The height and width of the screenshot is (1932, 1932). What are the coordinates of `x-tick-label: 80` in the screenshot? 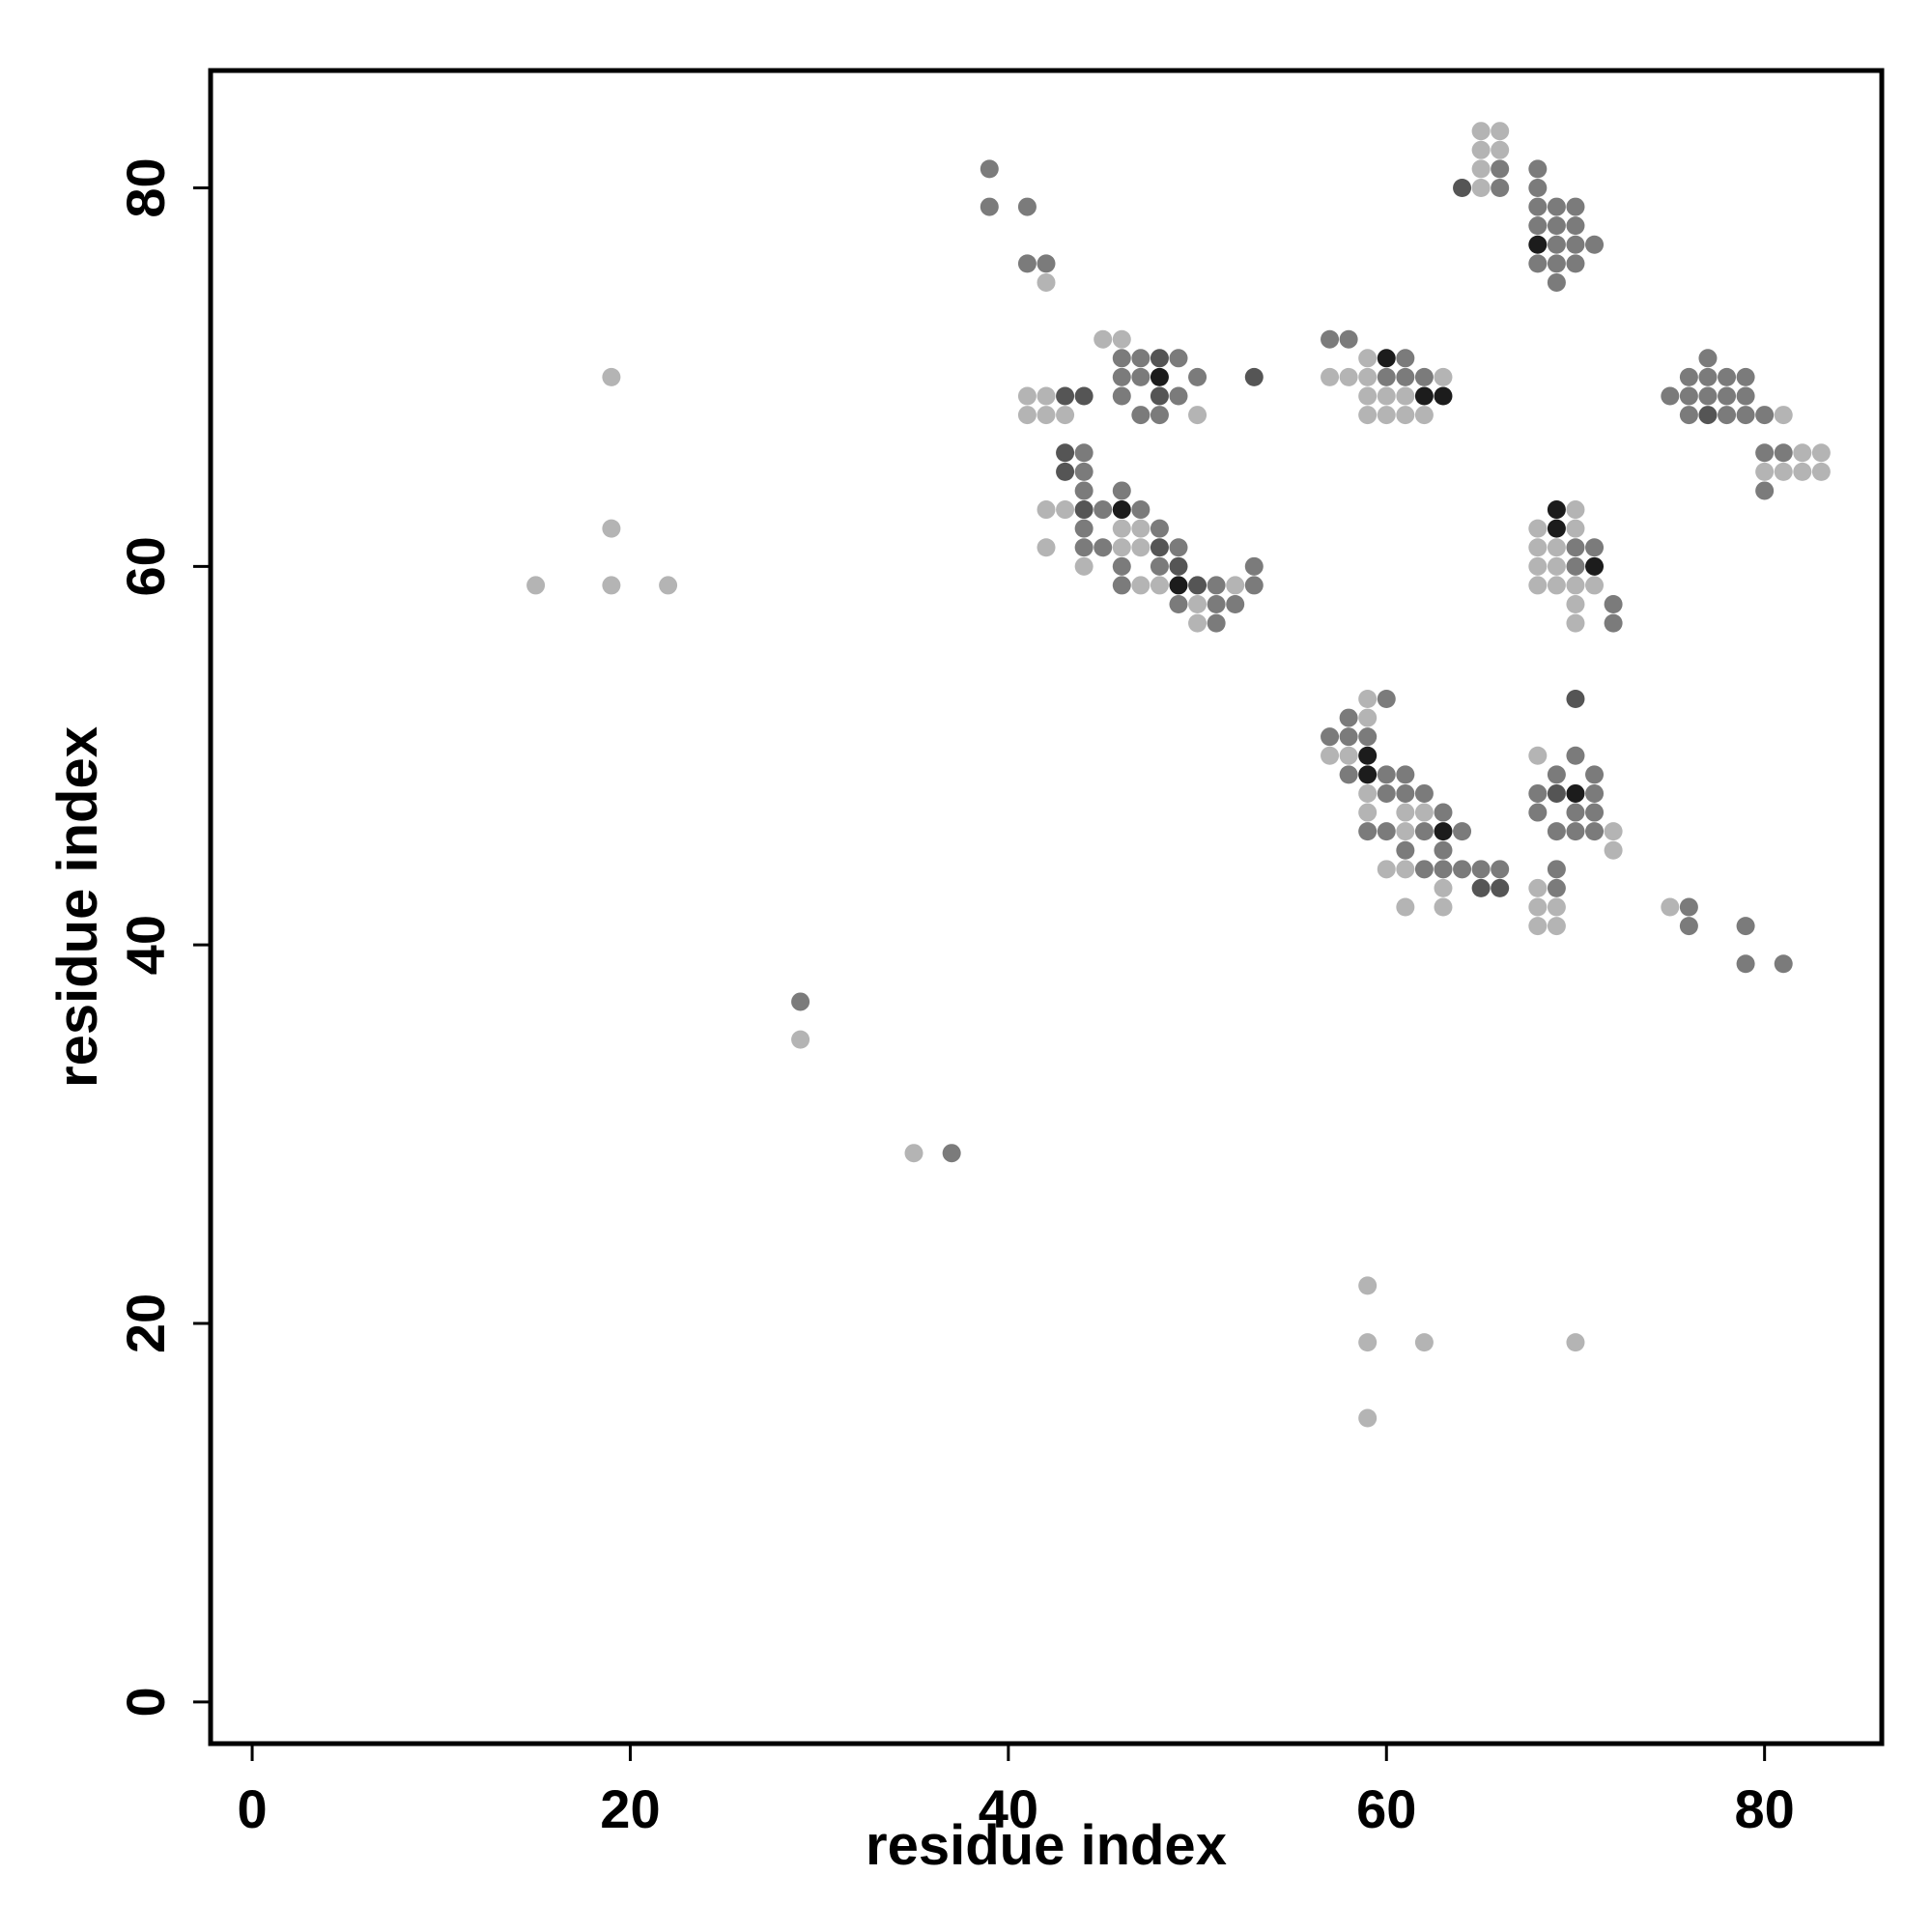 It's located at (1765, 1808).